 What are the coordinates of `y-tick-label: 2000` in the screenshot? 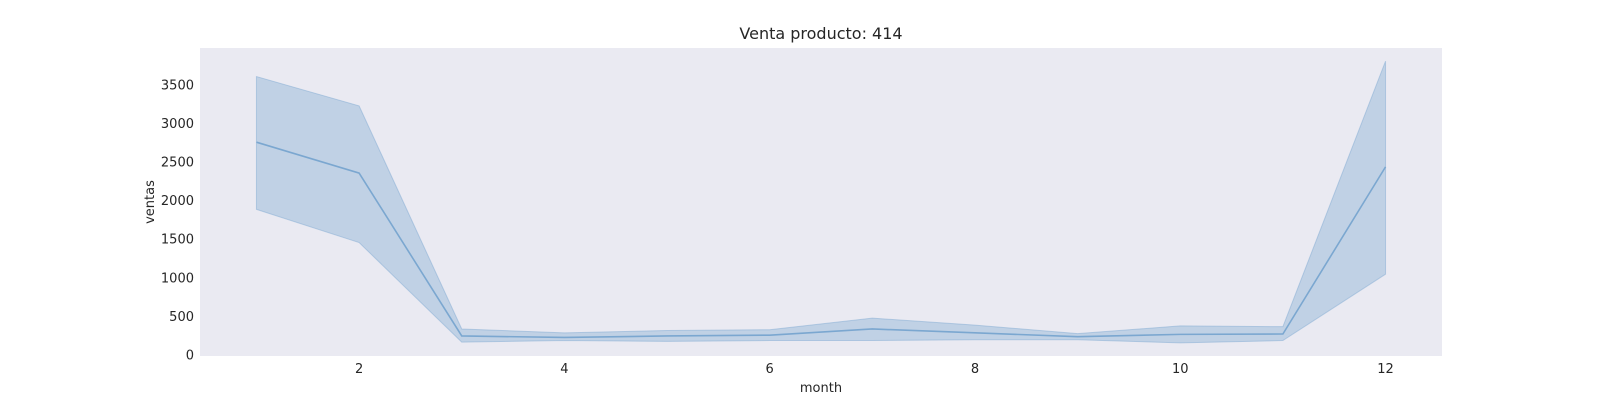 It's located at (177, 201).